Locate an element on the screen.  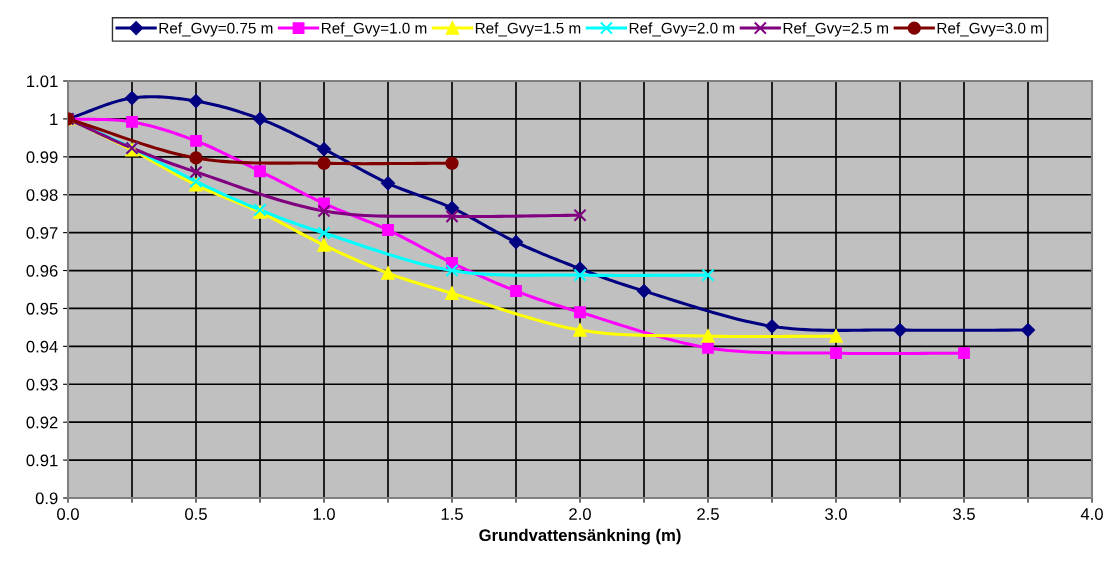
y-tick-label: 0.92 is located at coordinates (42, 422).